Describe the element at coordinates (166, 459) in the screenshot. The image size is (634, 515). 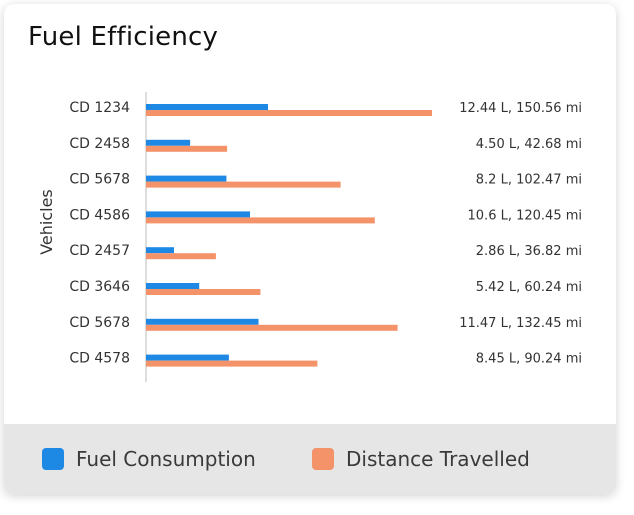
I see `legend-label-fuel: Fuel Consumption` at that location.